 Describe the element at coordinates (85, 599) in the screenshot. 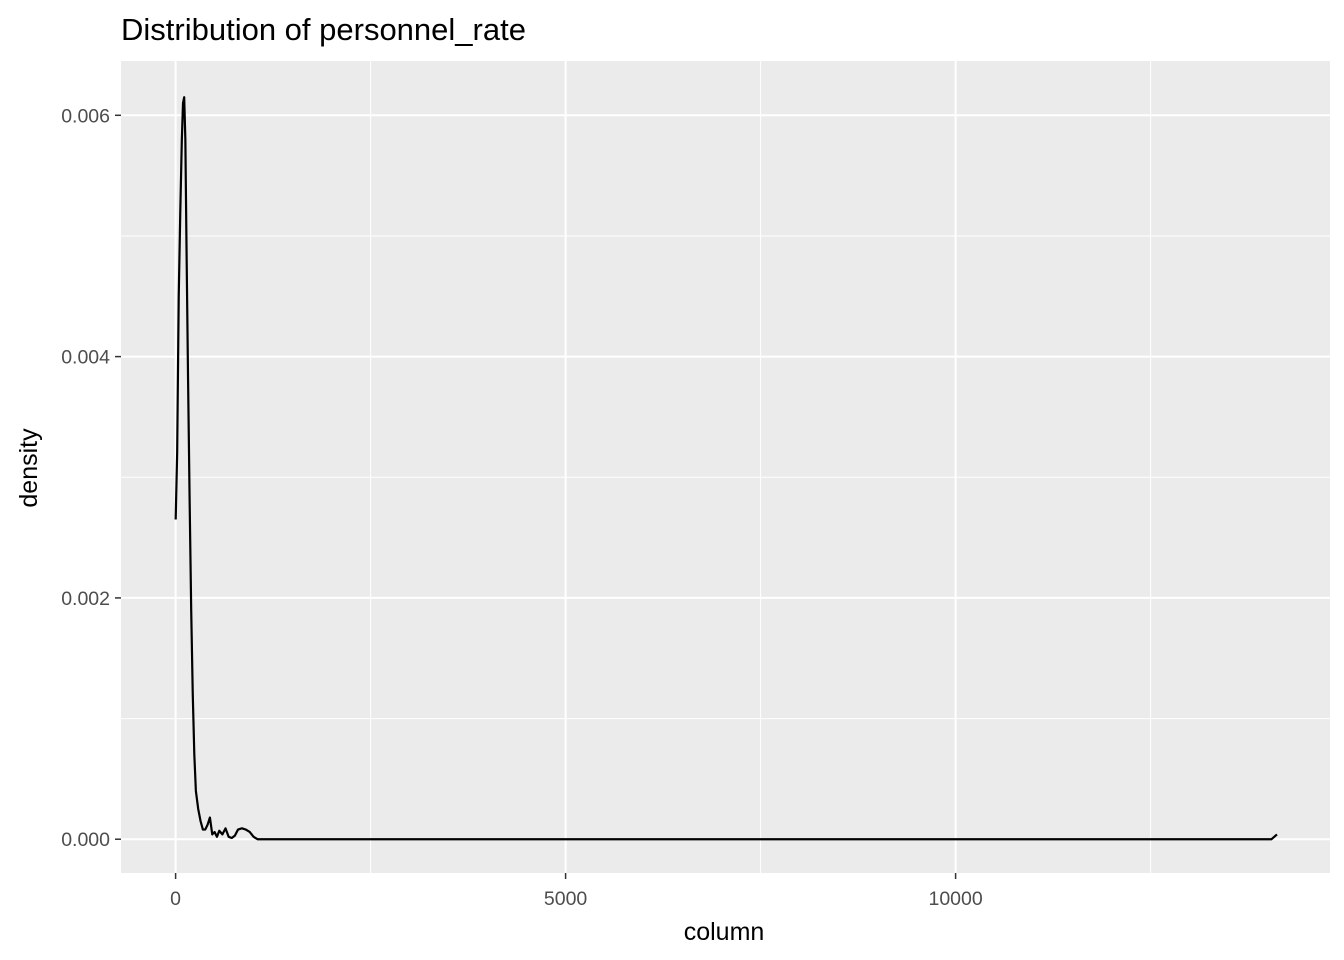

I see `y-tick-label: 0.002` at that location.